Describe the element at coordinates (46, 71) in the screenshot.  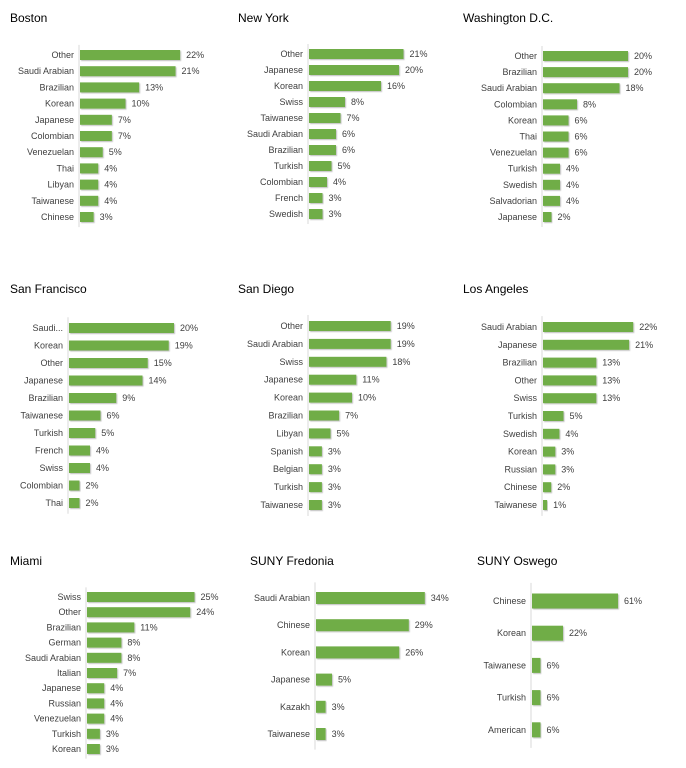
I see `category-label: Saudi Arabian` at that location.